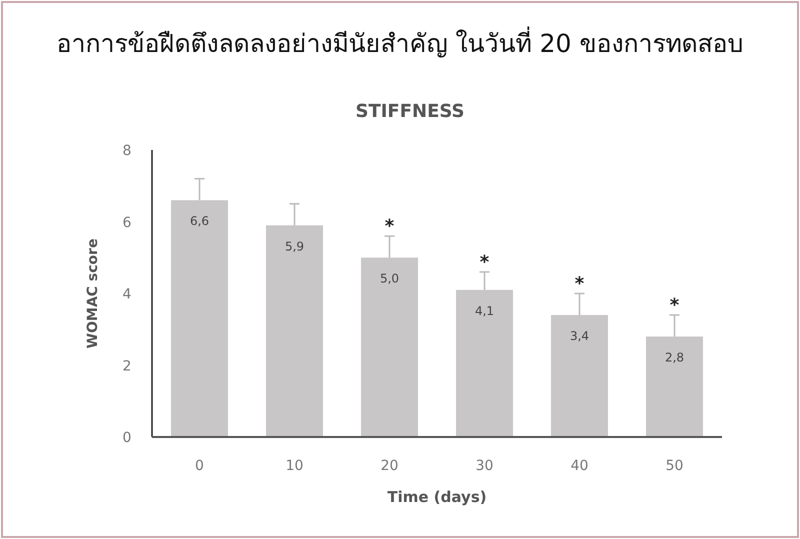  Describe the element at coordinates (127, 222) in the screenshot. I see `y-tick-label: 6` at that location.